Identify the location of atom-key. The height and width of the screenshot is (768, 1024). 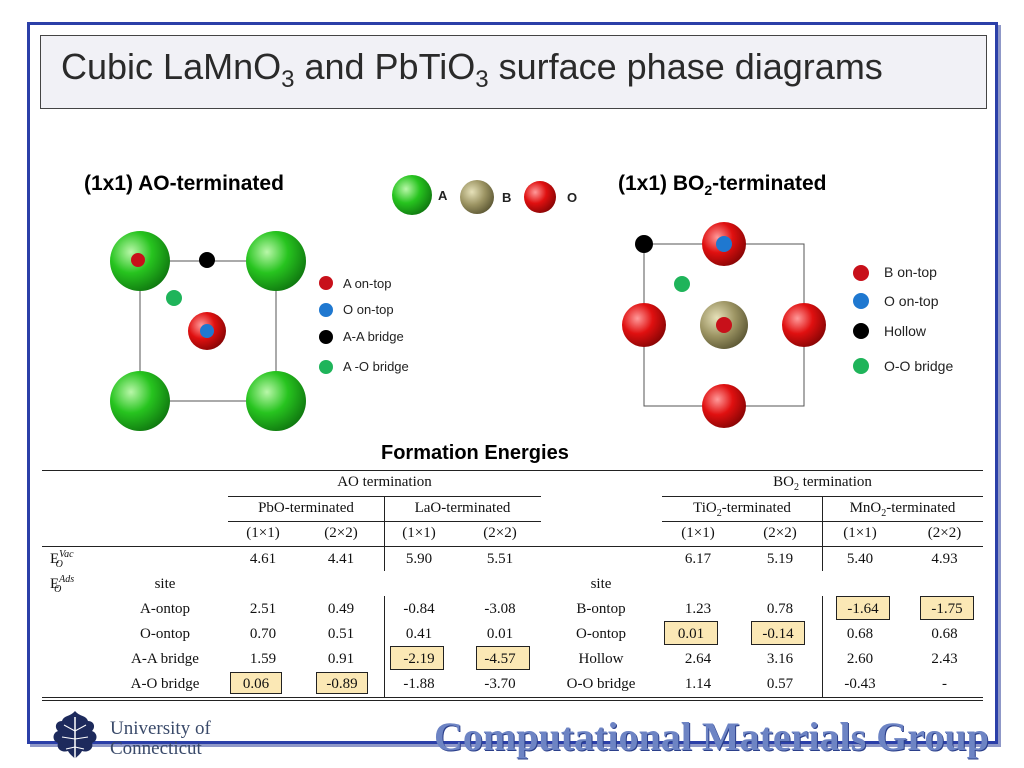
(474, 195).